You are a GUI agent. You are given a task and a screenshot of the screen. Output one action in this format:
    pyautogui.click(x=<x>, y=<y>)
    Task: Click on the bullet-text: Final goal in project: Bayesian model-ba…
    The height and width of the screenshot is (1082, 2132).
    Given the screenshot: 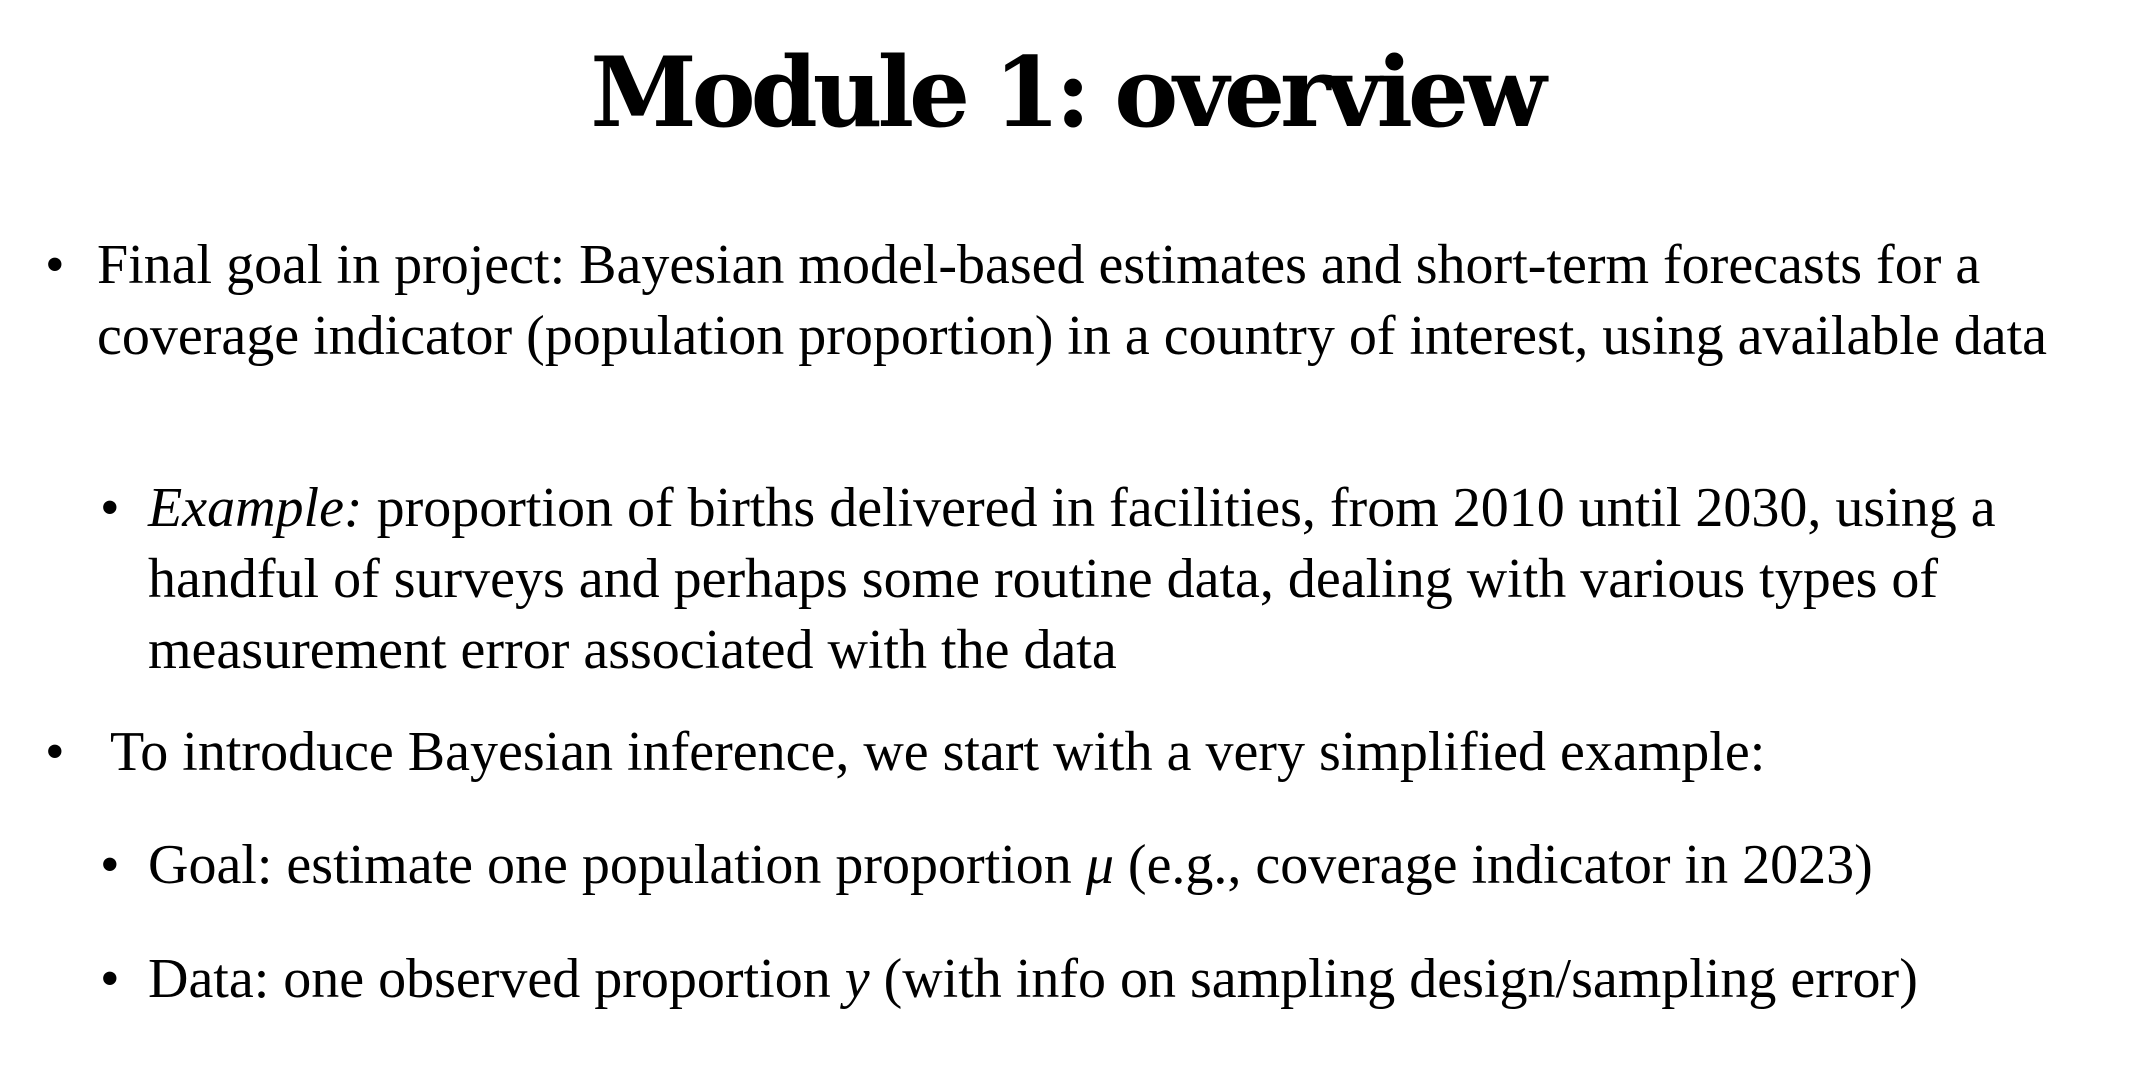 What is the action you would take?
    pyautogui.click(x=1072, y=300)
    